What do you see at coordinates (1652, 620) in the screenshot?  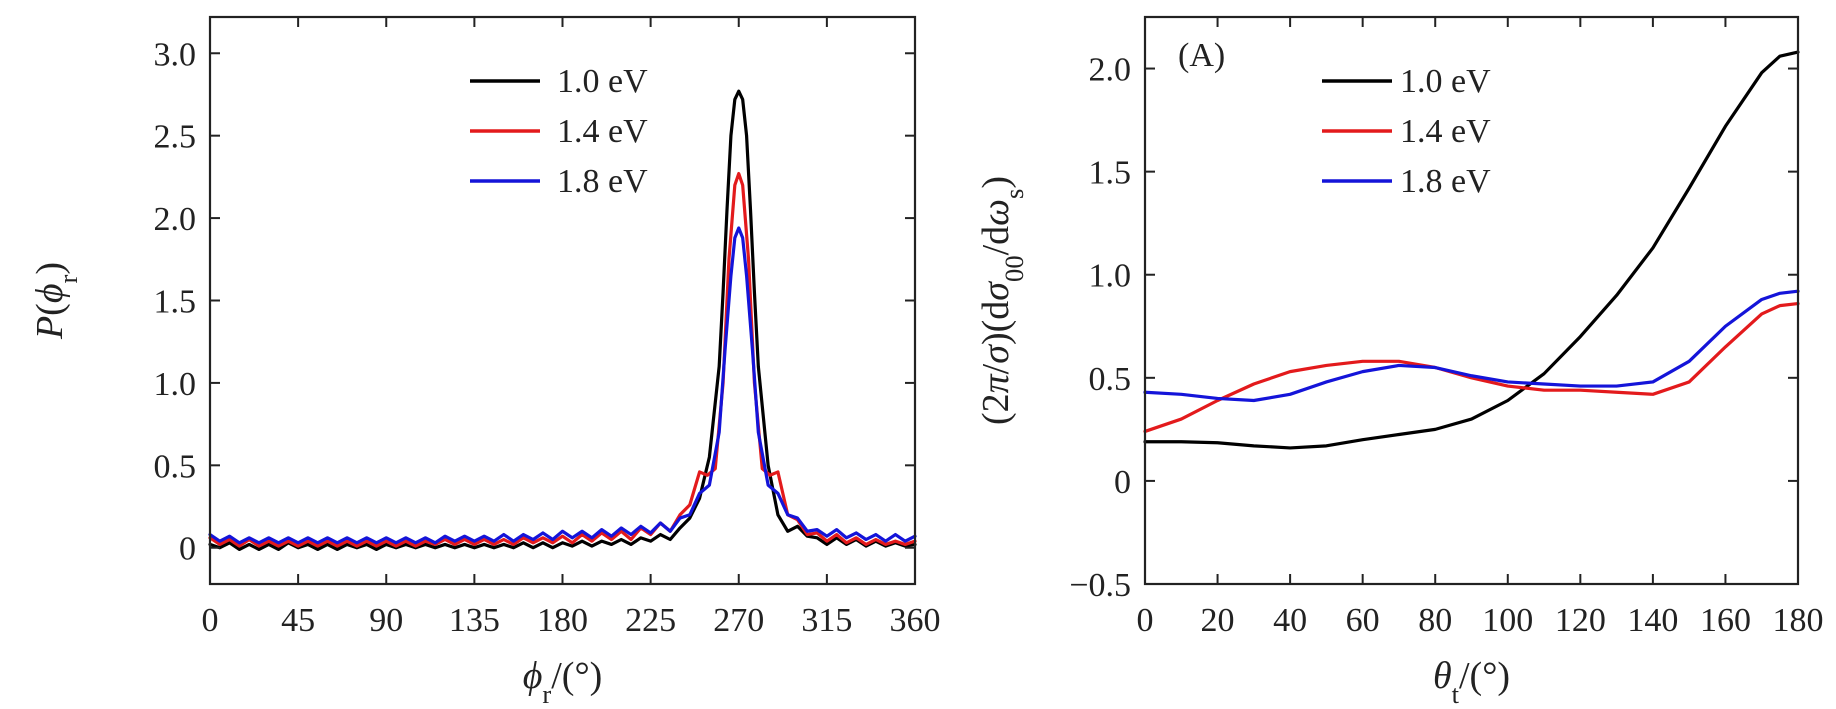 I see `right-x-tick-label: 140` at bounding box center [1652, 620].